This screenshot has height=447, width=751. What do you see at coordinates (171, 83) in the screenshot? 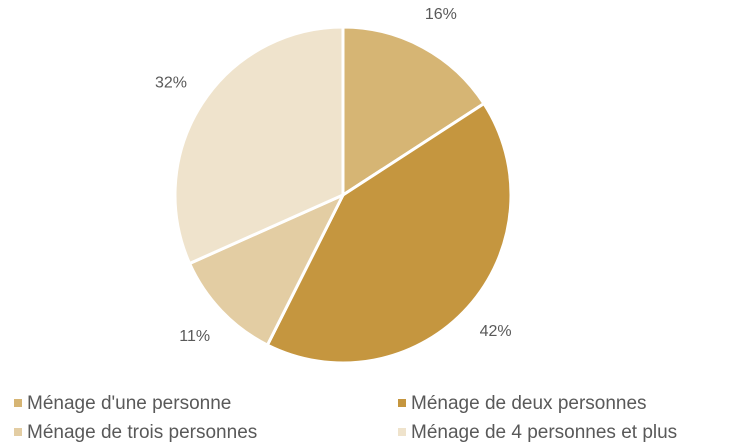
I see `data-label: 32%` at bounding box center [171, 83].